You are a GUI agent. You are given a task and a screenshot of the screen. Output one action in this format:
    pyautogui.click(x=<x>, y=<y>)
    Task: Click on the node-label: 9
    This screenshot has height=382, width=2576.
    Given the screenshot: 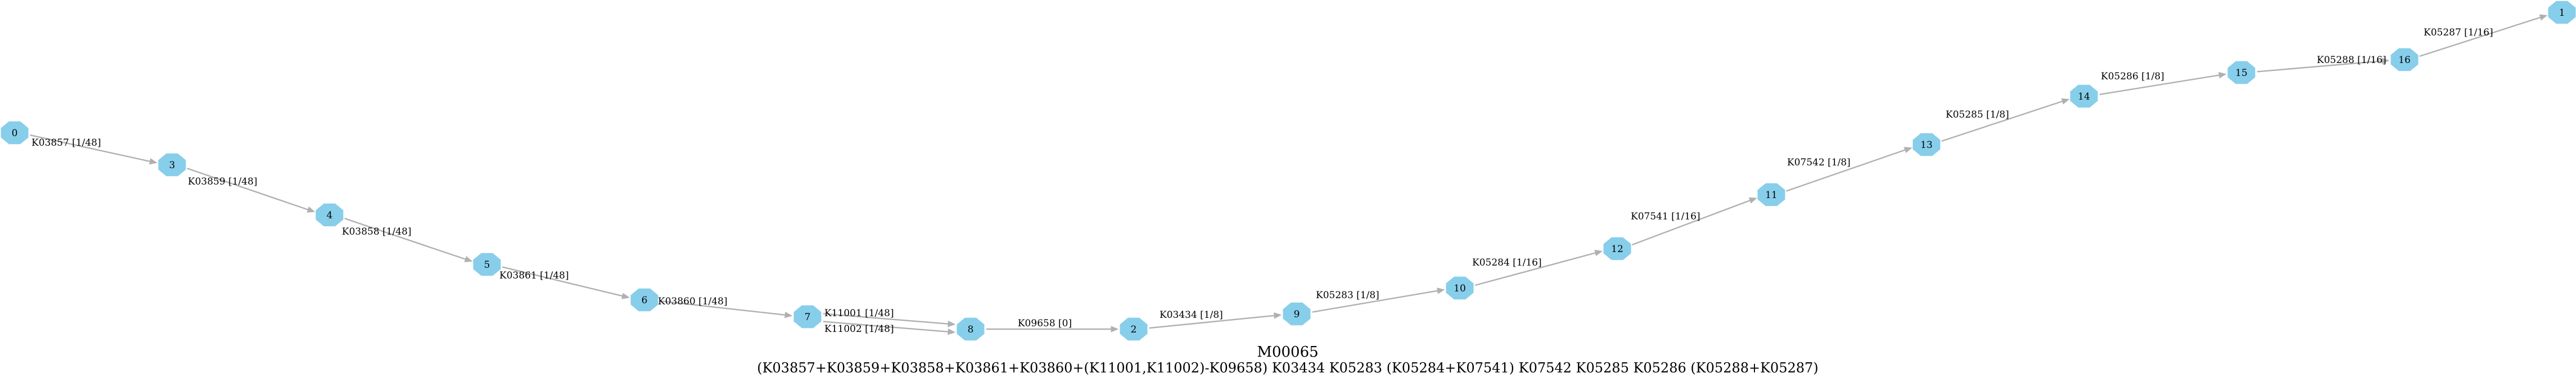 What is the action you would take?
    pyautogui.click(x=1297, y=314)
    